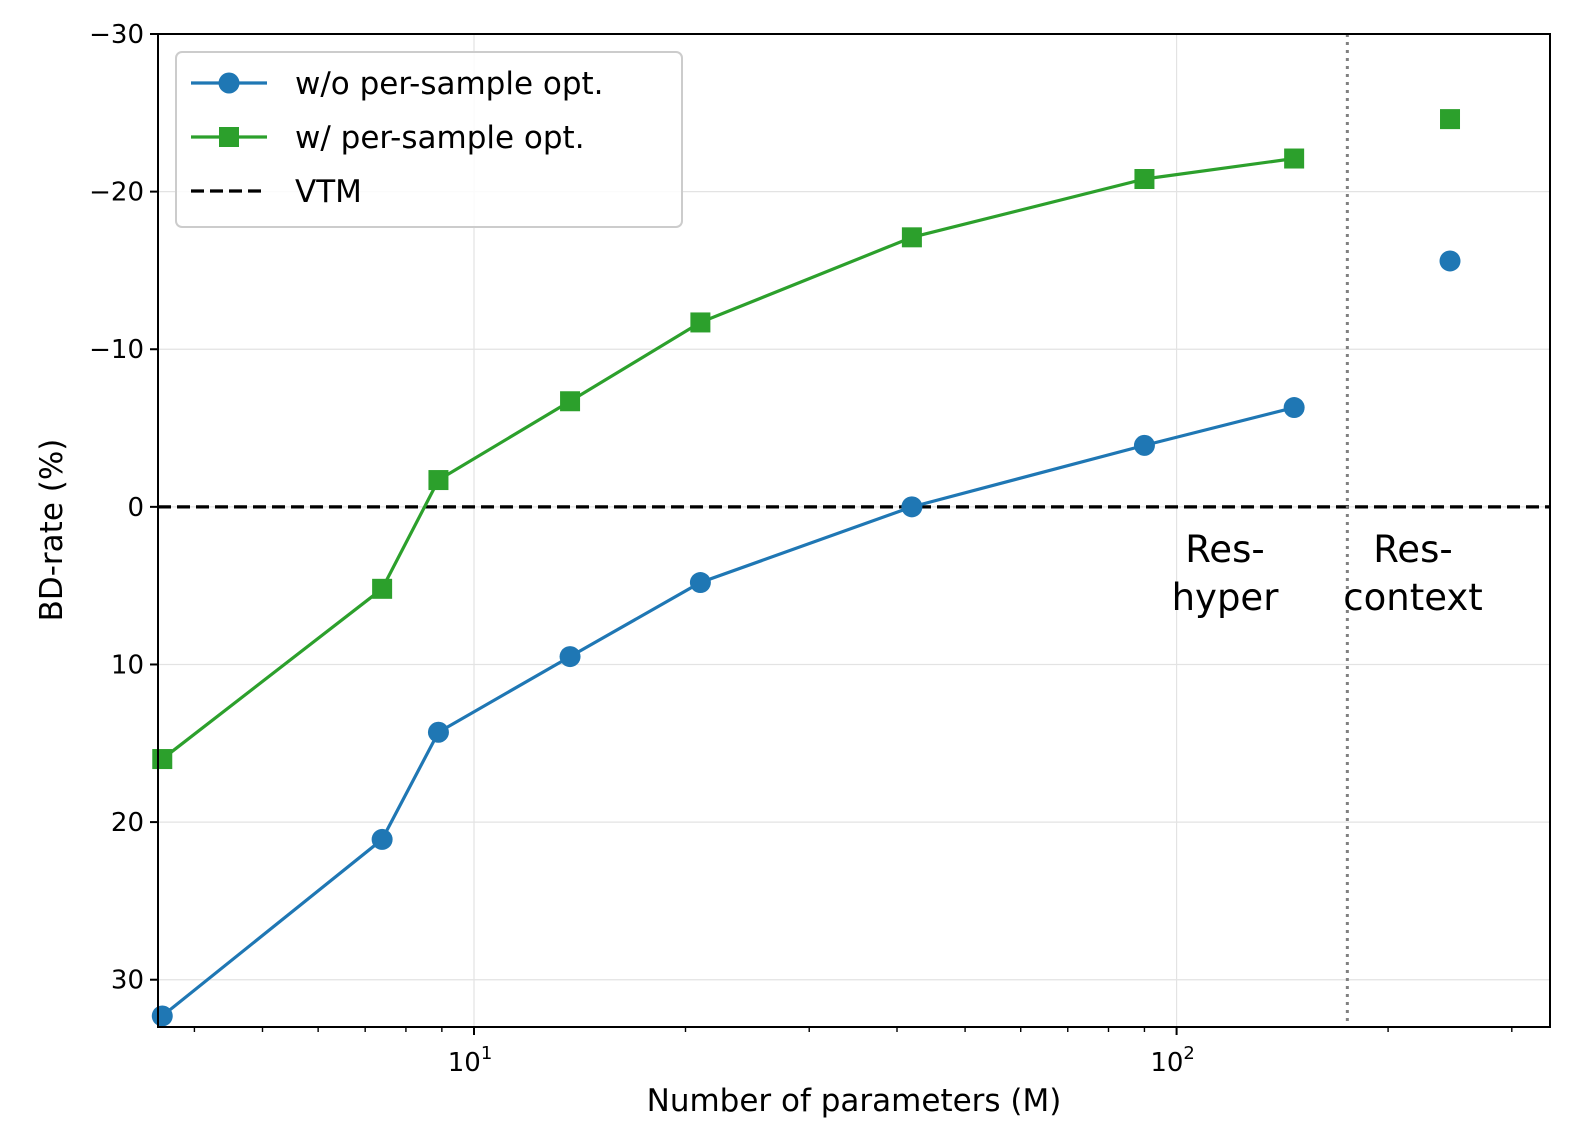 The height and width of the screenshot is (1127, 1578). Describe the element at coordinates (486, 1053) in the screenshot. I see `x-tick-exponent: 1` at that location.